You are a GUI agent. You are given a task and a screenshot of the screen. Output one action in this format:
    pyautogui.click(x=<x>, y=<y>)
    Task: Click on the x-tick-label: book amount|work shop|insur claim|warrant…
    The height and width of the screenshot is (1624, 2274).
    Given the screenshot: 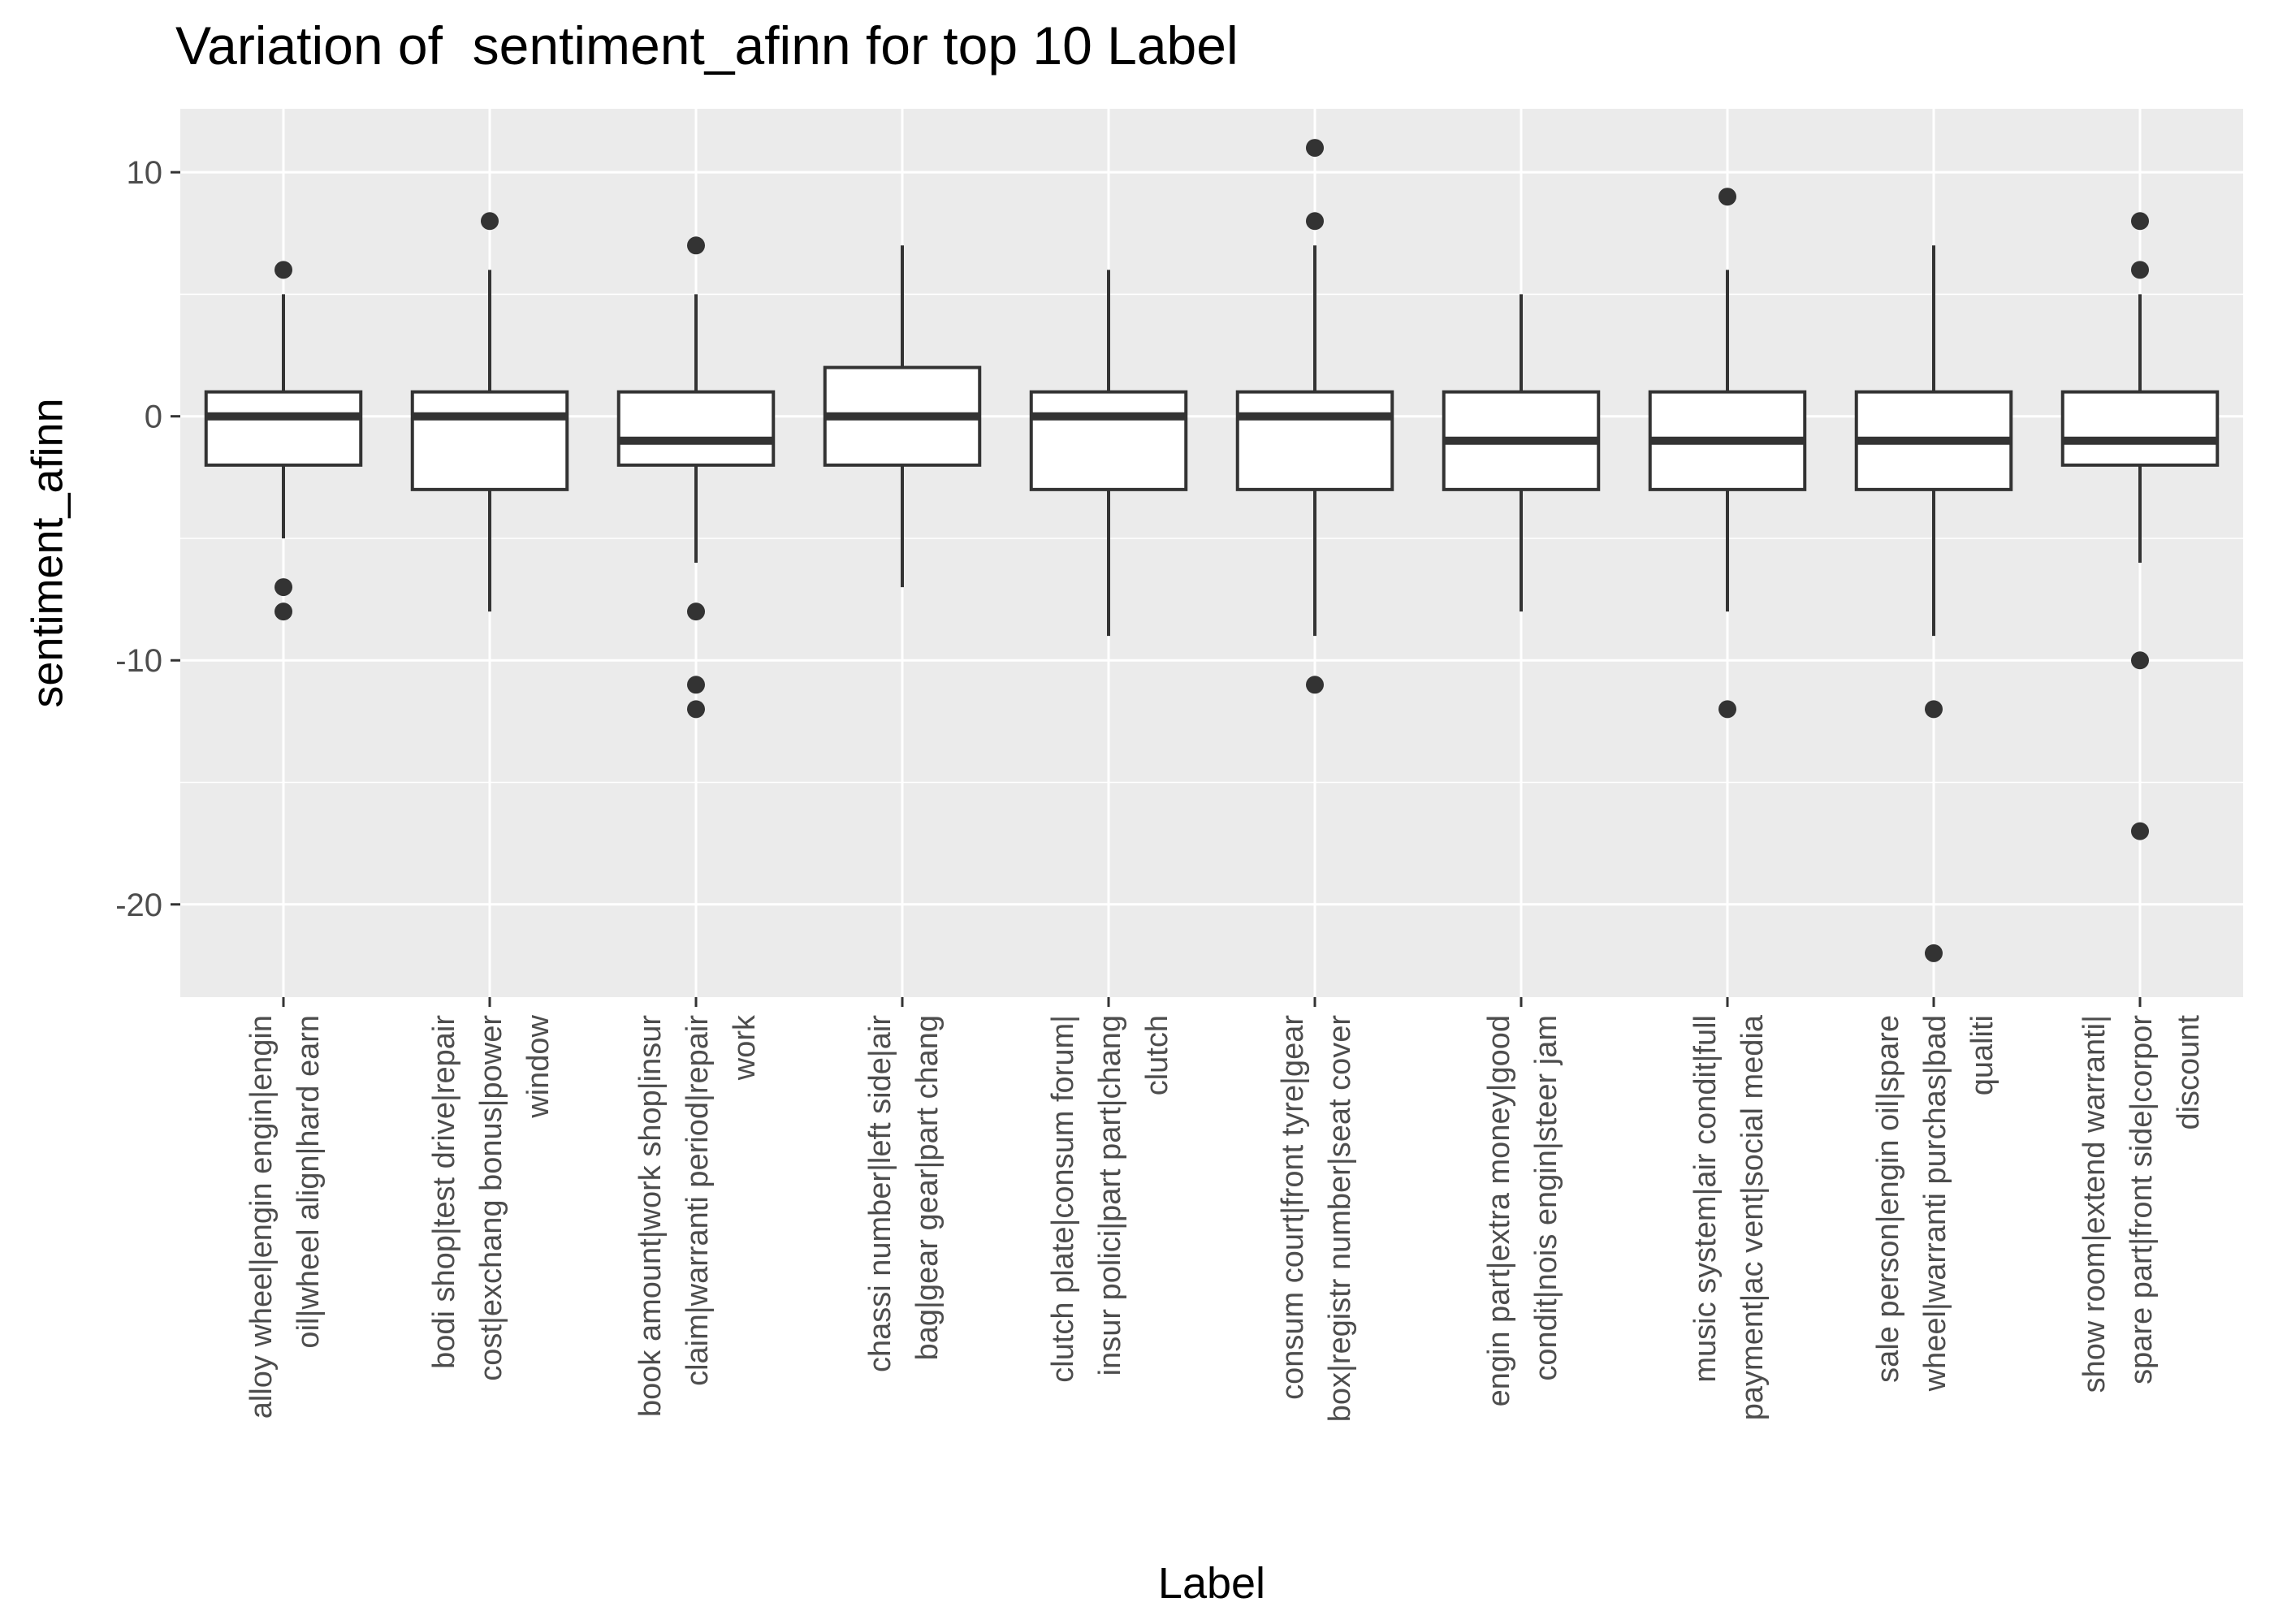 What is the action you would take?
    pyautogui.click(x=697, y=1216)
    